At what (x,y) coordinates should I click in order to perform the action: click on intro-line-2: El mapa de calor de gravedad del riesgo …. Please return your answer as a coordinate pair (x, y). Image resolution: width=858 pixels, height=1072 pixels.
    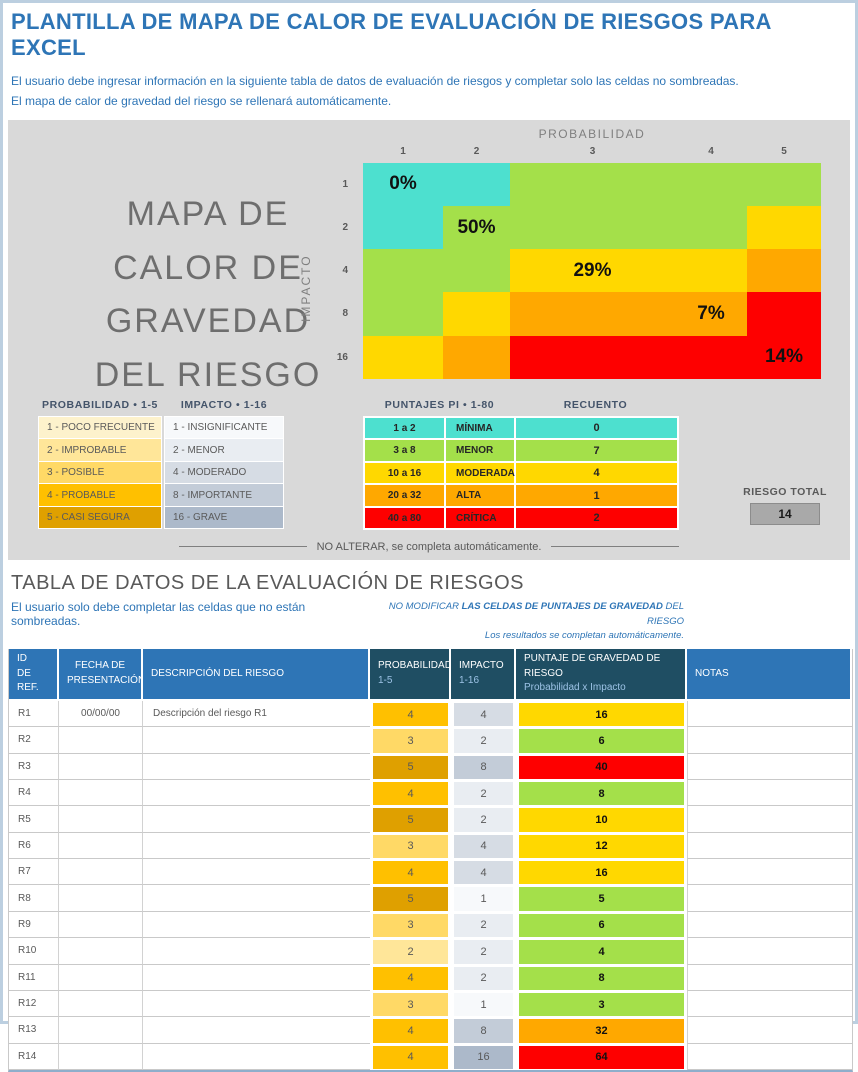
    Looking at the image, I should click on (201, 101).